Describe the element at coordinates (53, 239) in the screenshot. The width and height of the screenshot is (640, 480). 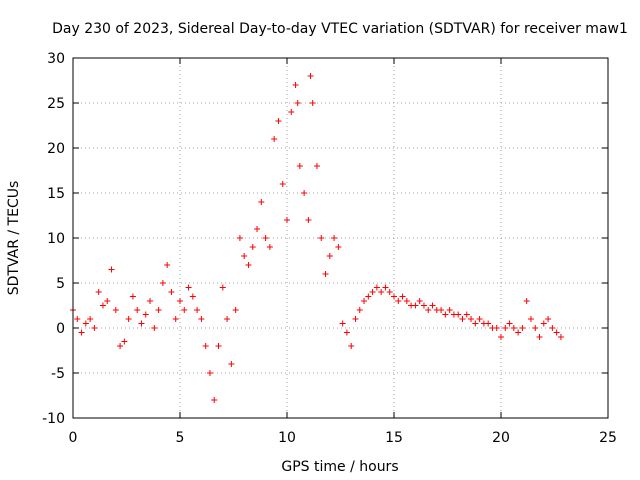
I see `y-tick-labels: -10 -5 0 5 10 15 20 25 30` at that location.